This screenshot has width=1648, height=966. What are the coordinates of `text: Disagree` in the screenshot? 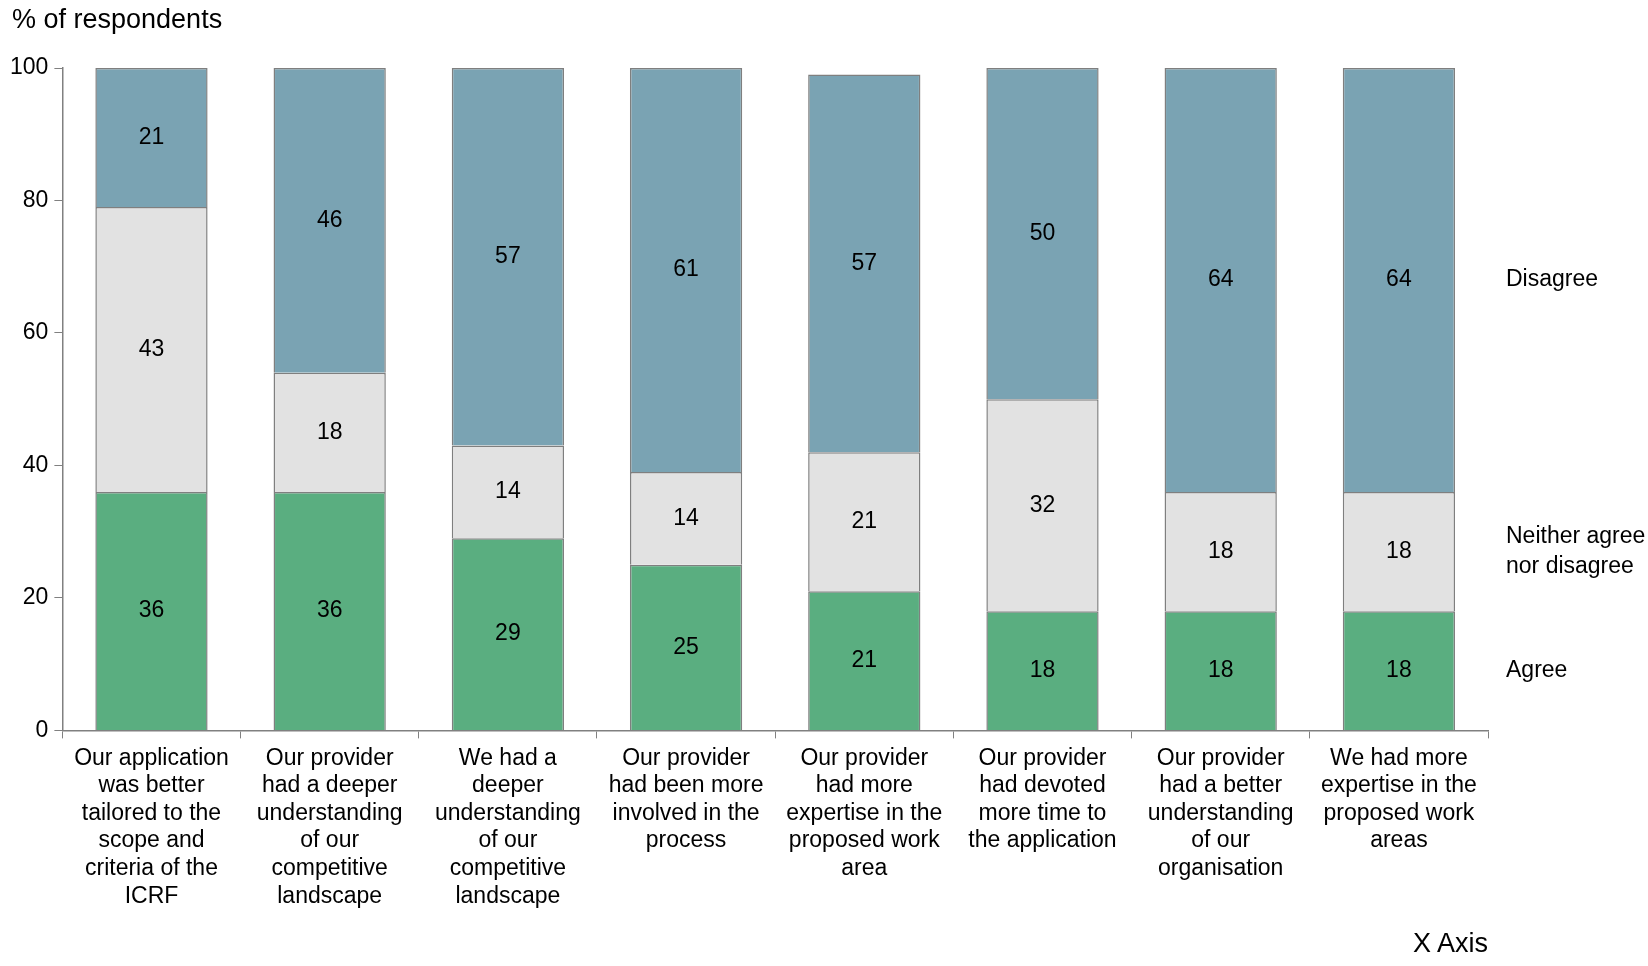 It's located at (1552, 278).